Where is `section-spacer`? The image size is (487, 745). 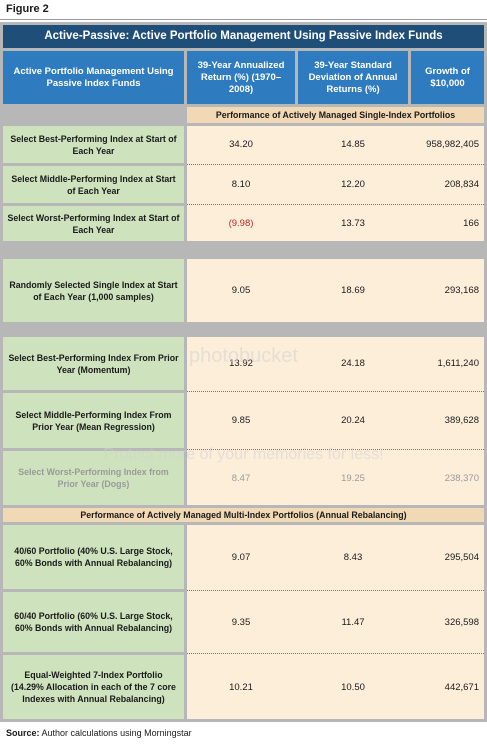 section-spacer is located at coordinates (93, 115).